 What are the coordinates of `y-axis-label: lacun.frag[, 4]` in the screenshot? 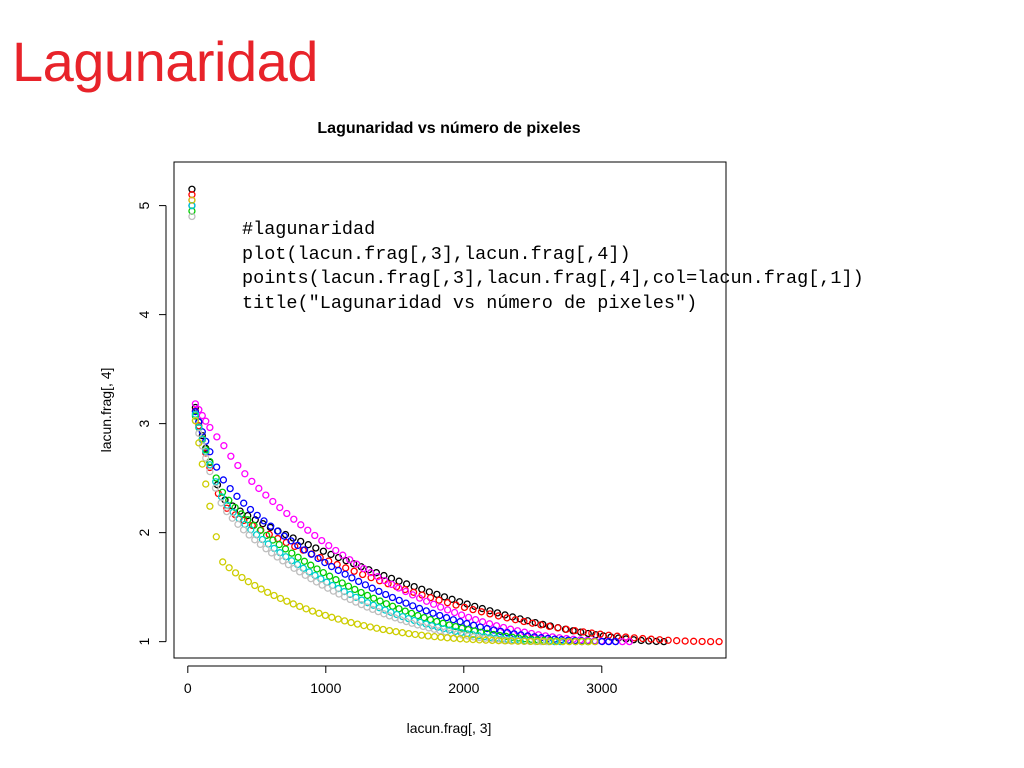 It's located at (106, 410).